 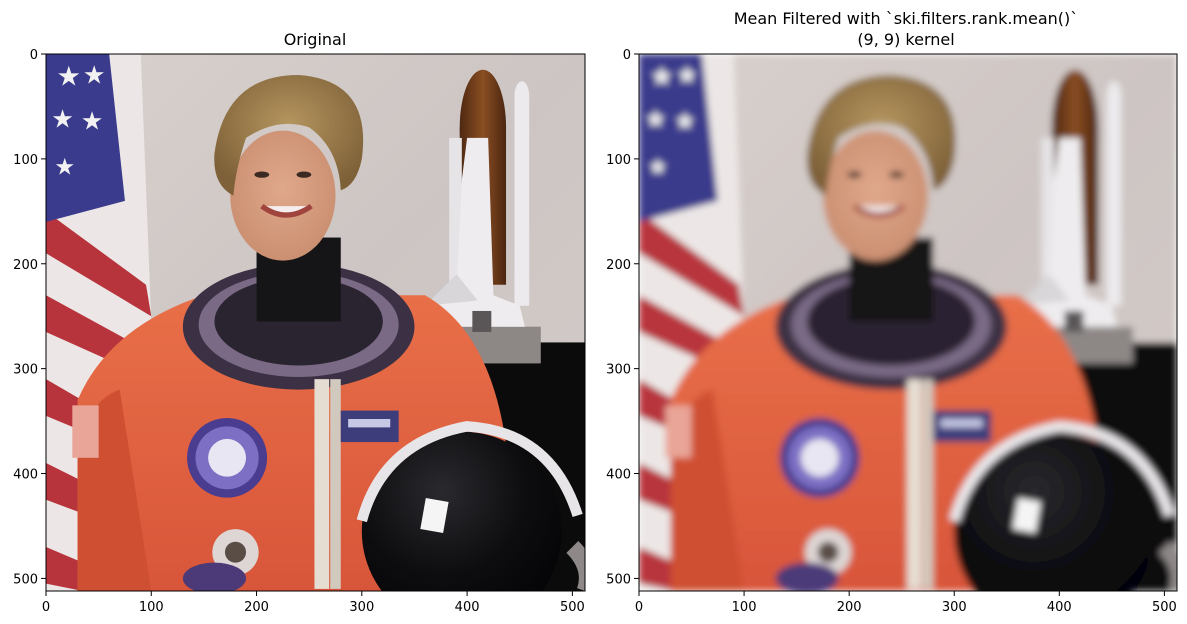 What do you see at coordinates (25, 160) in the screenshot?
I see `y-tick-label-original: 100` at bounding box center [25, 160].